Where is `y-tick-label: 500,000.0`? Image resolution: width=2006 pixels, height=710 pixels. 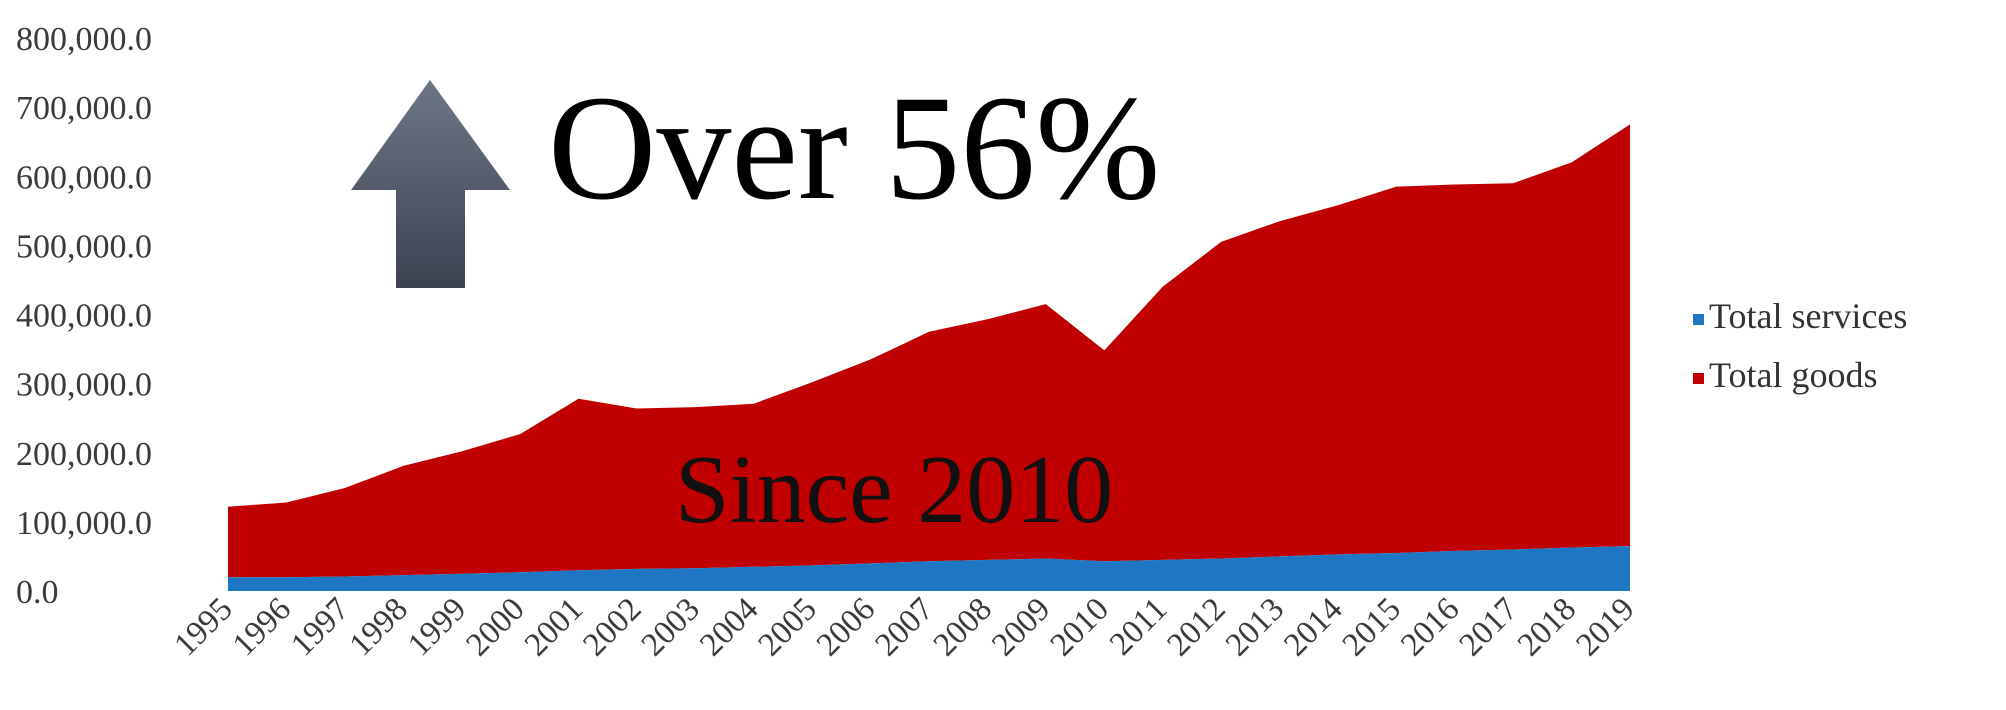
y-tick-label: 500,000.0 is located at coordinates (84, 246).